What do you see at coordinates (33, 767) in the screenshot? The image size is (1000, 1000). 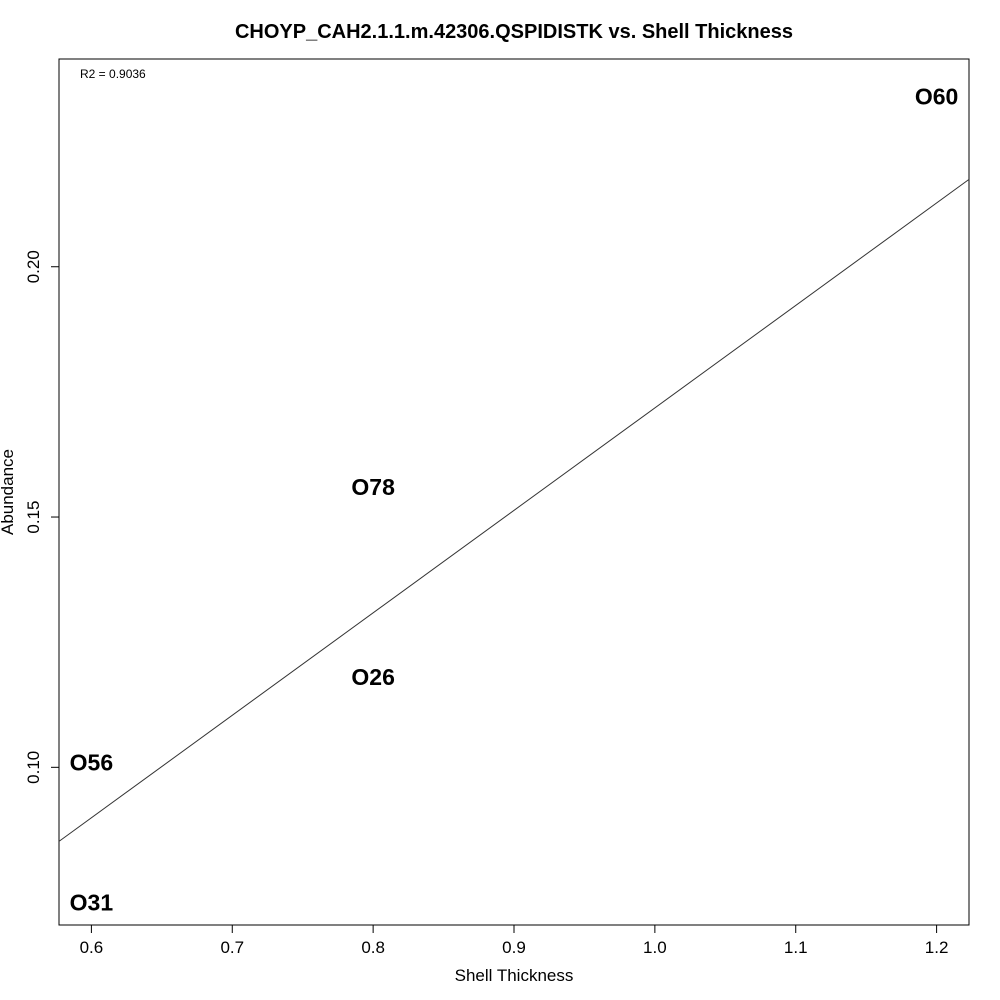 I see `y-tick-label: 0.10` at bounding box center [33, 767].